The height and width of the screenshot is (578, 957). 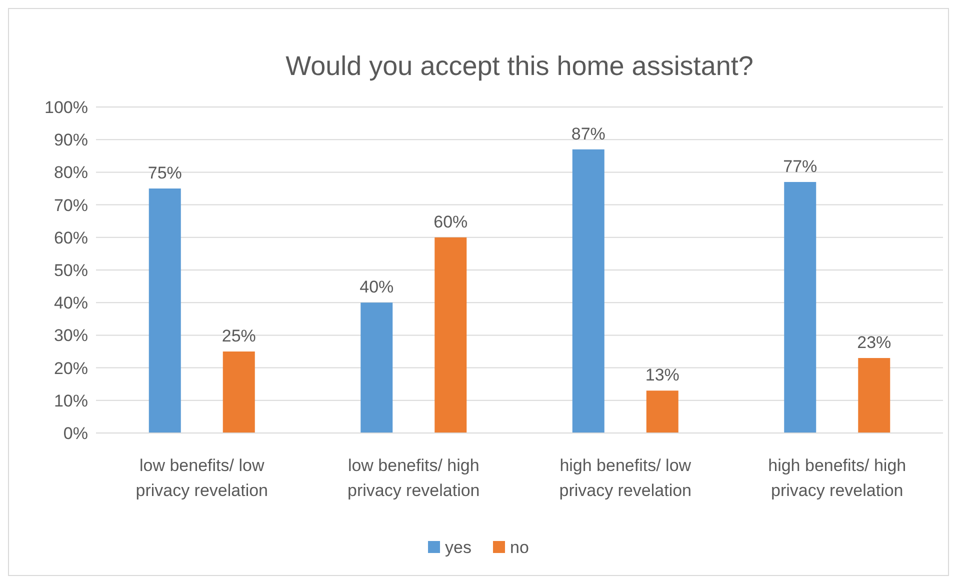 What do you see at coordinates (66, 107) in the screenshot?
I see `y-tick-label: 100%` at bounding box center [66, 107].